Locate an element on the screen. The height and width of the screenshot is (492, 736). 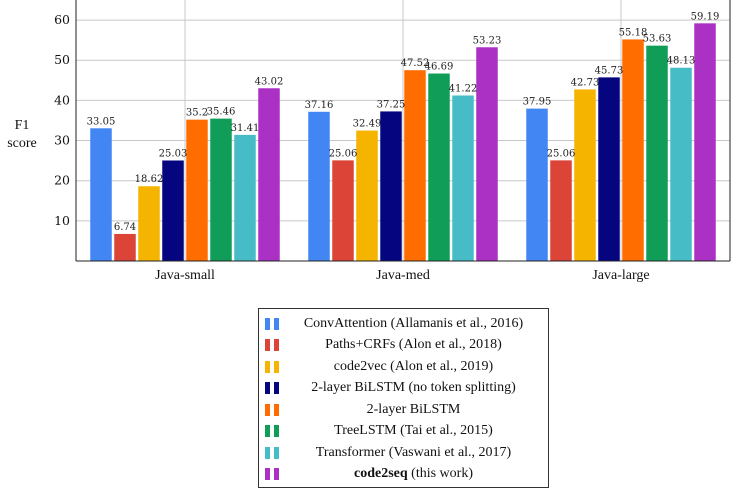
data-label: 46.69 is located at coordinates (439, 67).